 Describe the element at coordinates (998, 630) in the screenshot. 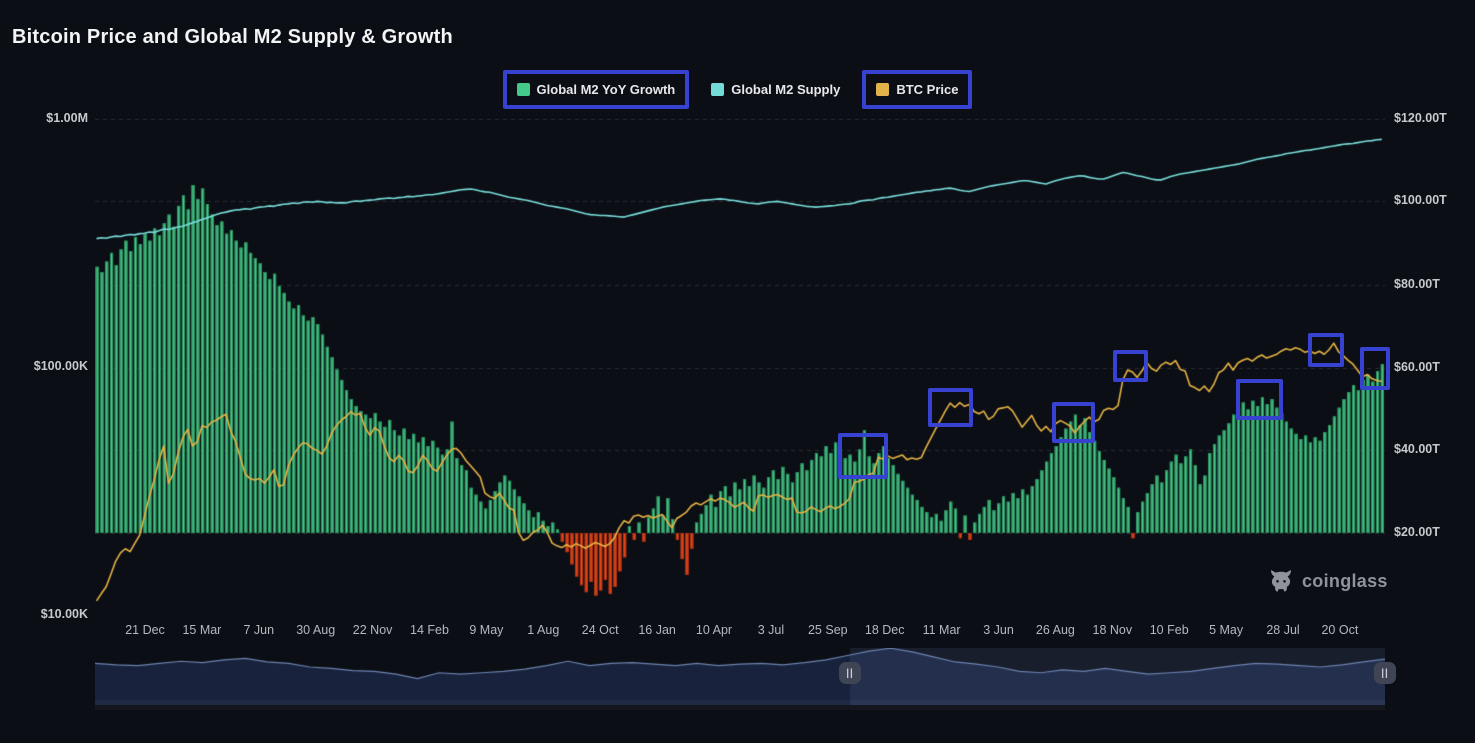

I see `x-axis-tick-label: 3 Jun` at that location.